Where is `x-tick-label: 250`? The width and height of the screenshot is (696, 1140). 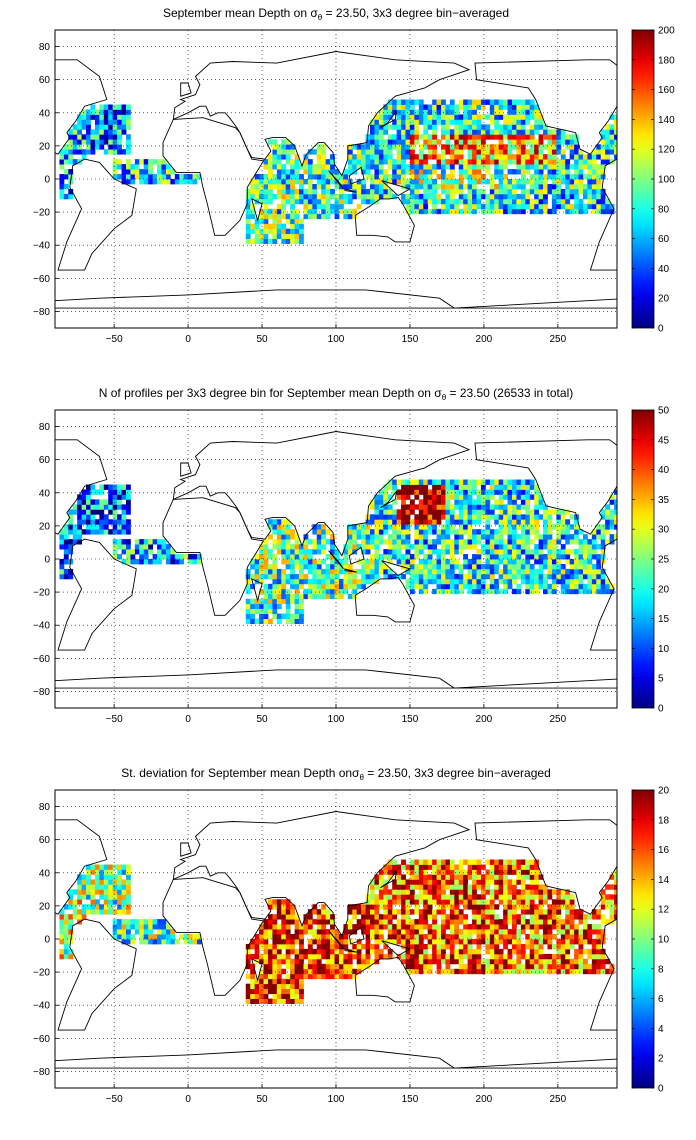
x-tick-label: 250 is located at coordinates (557, 1099).